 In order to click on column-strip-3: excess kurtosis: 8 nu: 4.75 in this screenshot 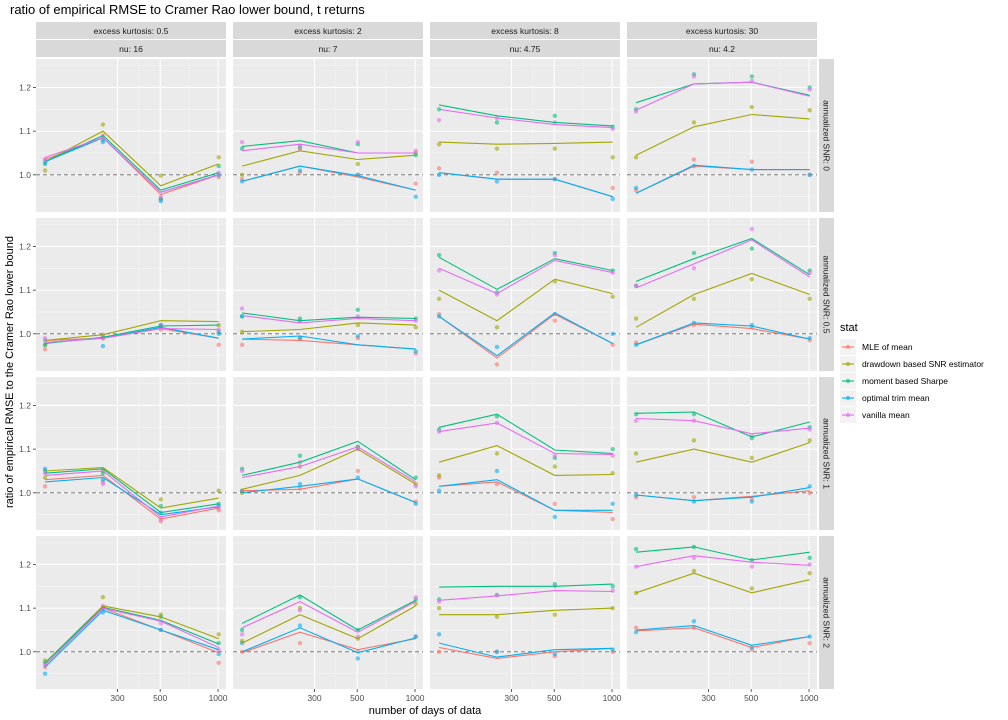, I will do `click(525, 39)`.